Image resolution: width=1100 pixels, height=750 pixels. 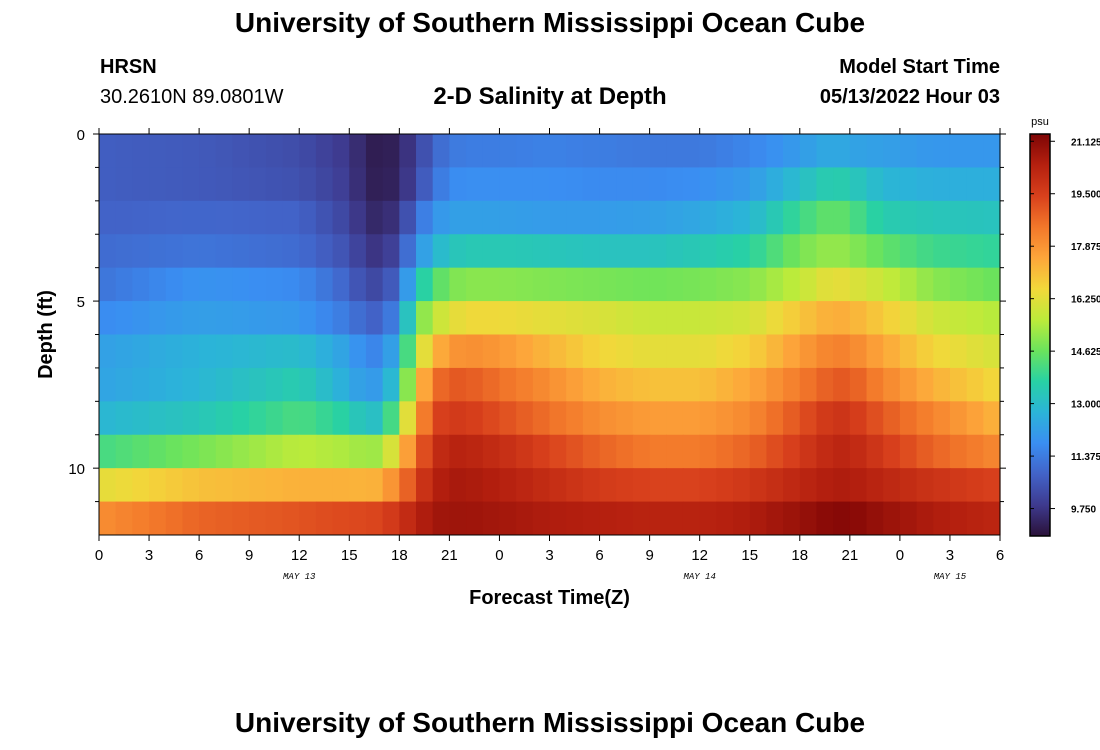 I want to click on colorbar-tick-label: 14.625, so click(x=1085, y=352).